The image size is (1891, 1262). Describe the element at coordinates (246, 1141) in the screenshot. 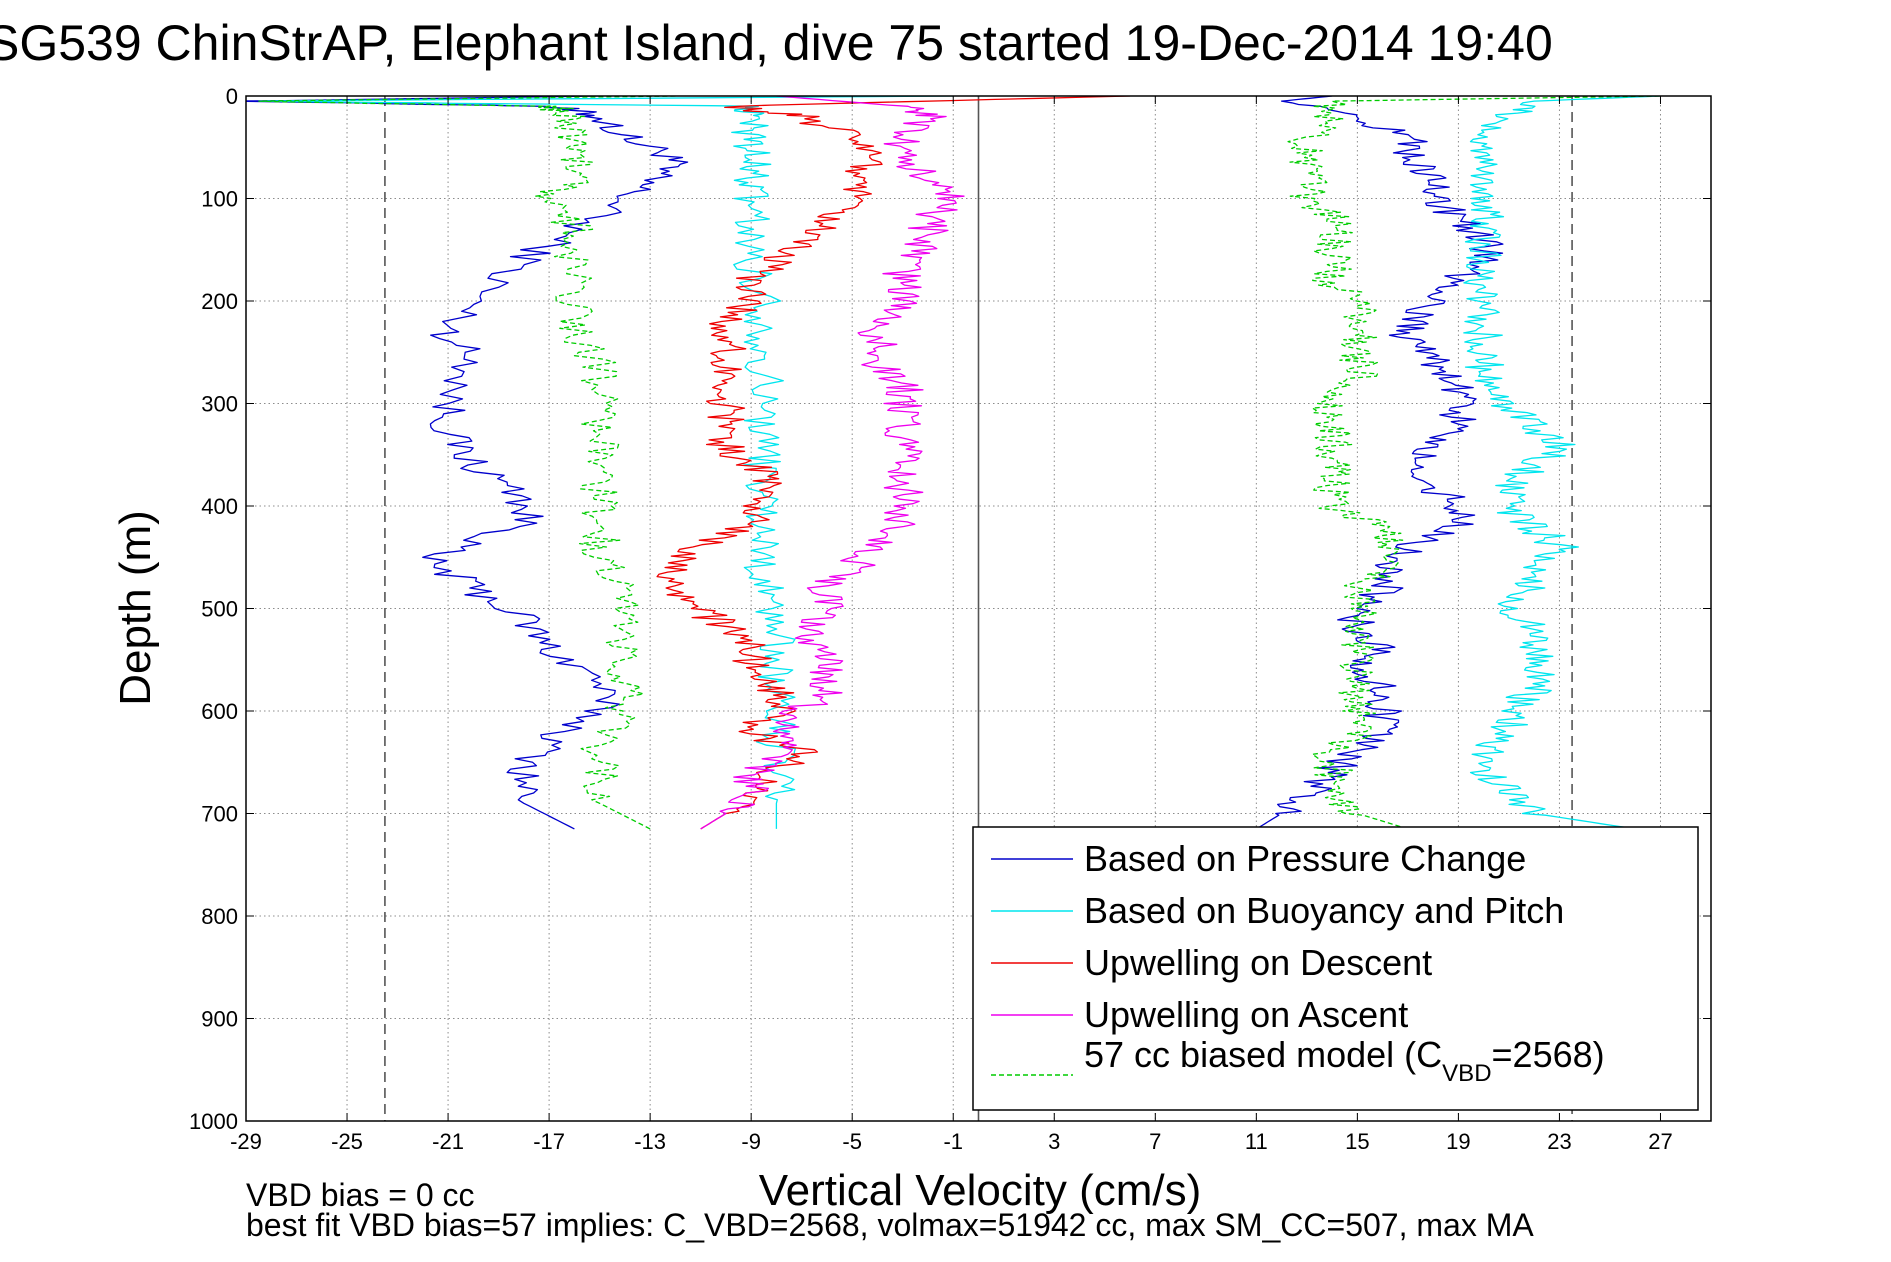

I see `x-tick-label: -29` at that location.